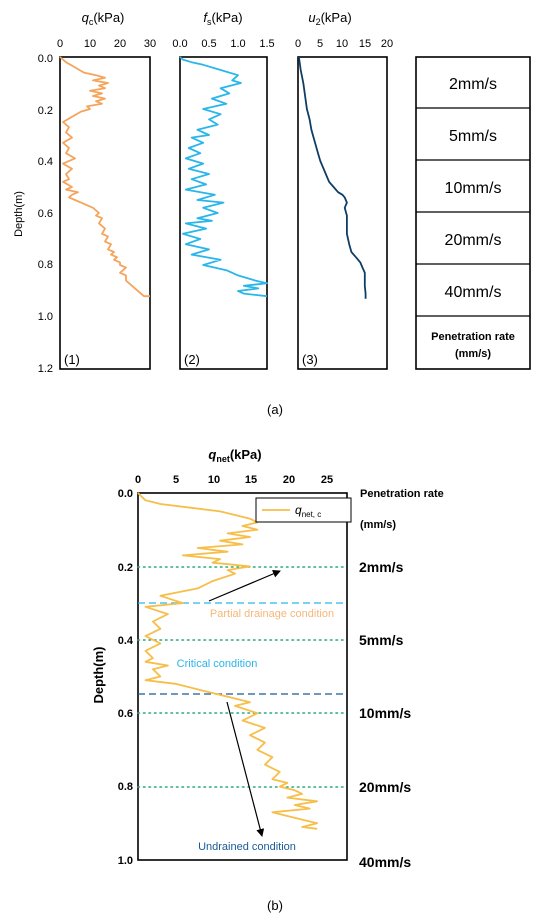 The image size is (550, 920). What do you see at coordinates (176, 480) in the screenshot?
I see `panel-b-xtick: 5` at bounding box center [176, 480].